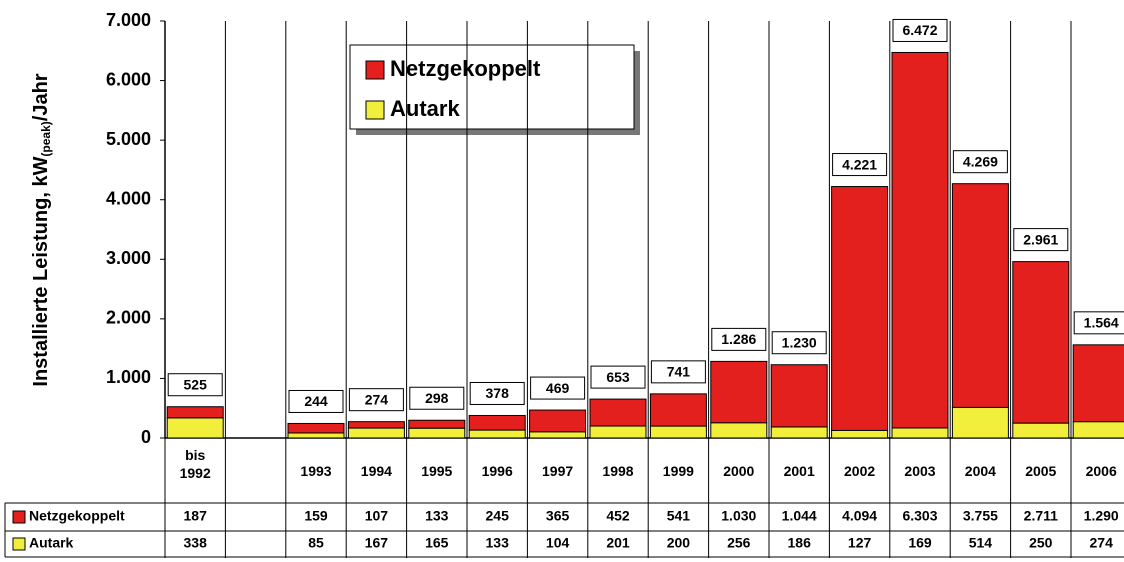 The image size is (1124, 562). I want to click on total-label: 4.221, so click(859, 164).